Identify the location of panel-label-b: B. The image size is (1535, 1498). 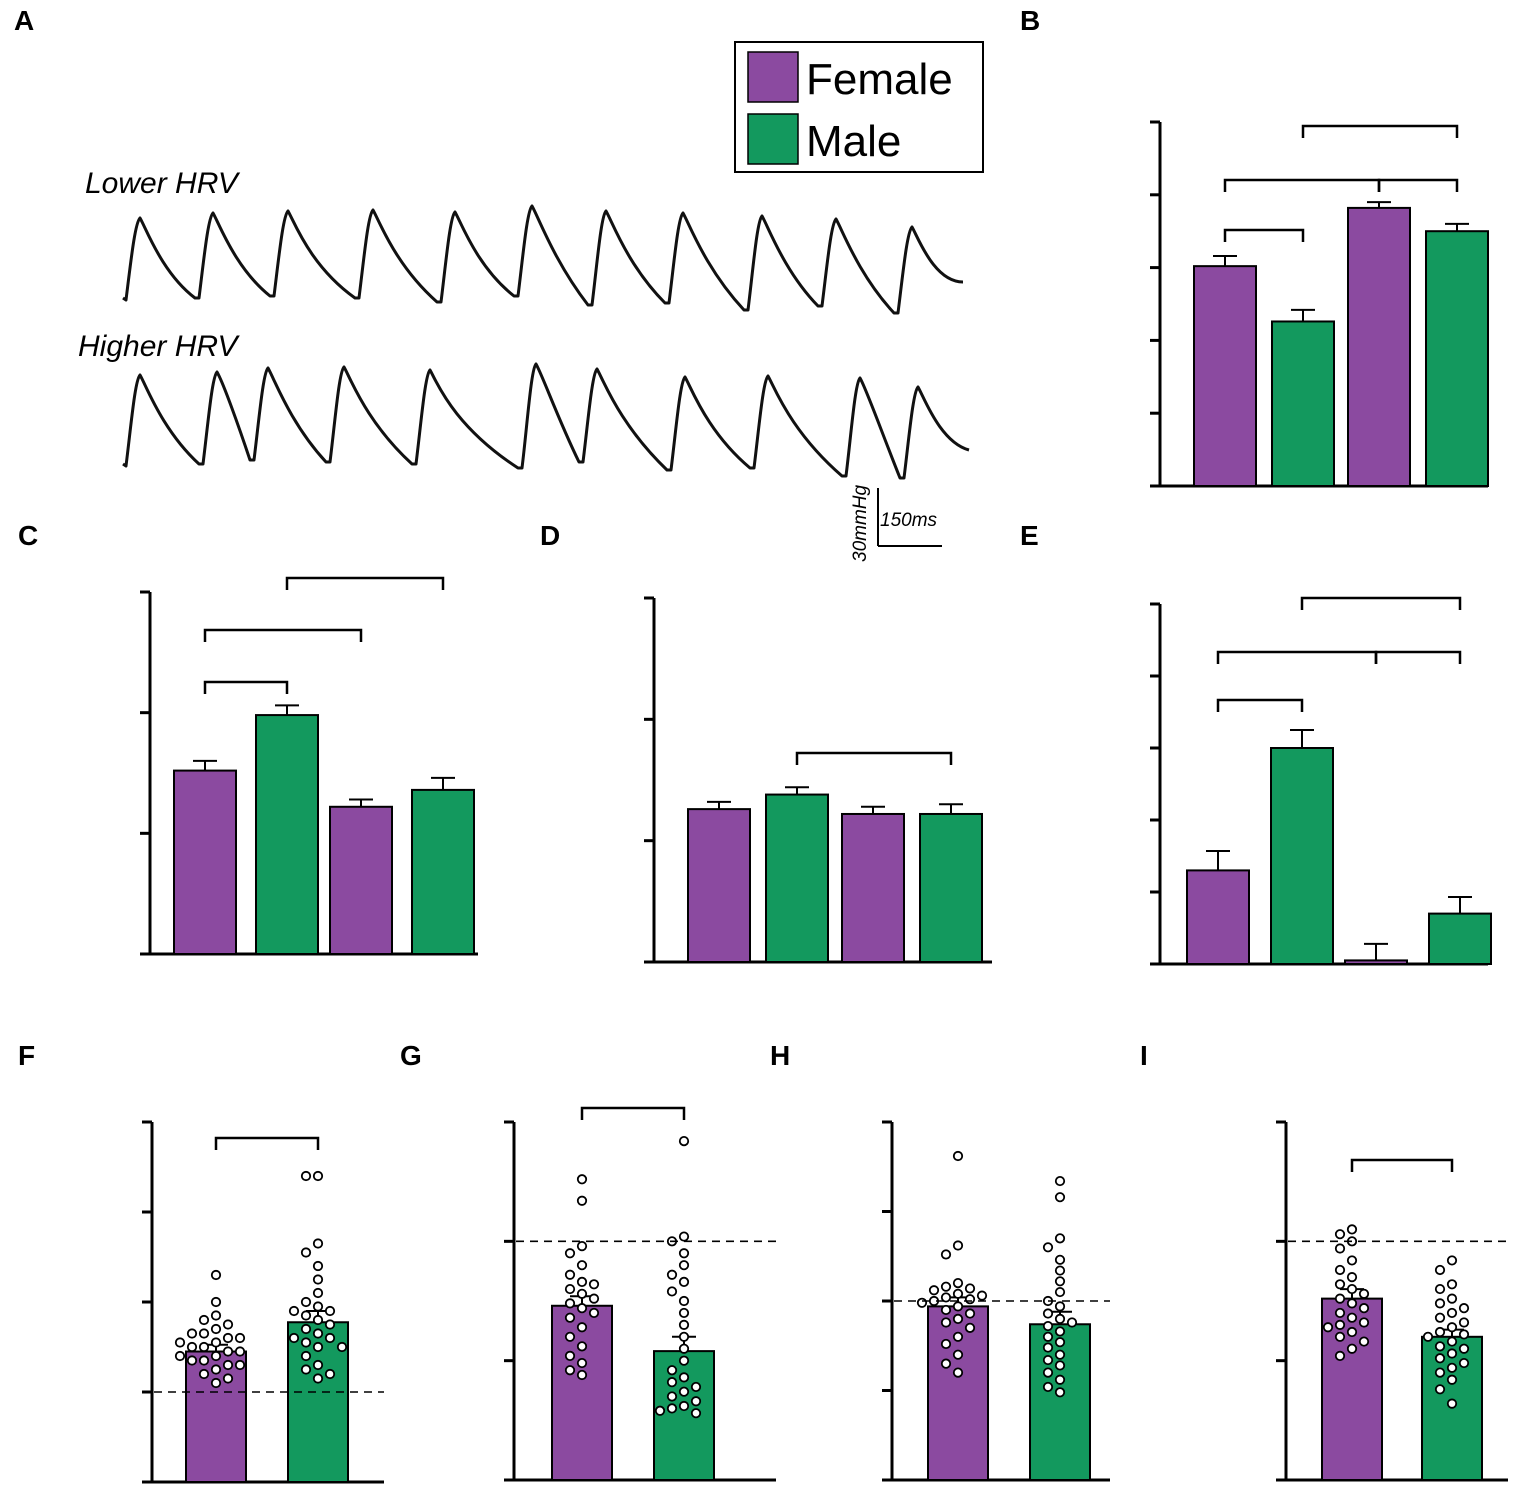
(1030, 20).